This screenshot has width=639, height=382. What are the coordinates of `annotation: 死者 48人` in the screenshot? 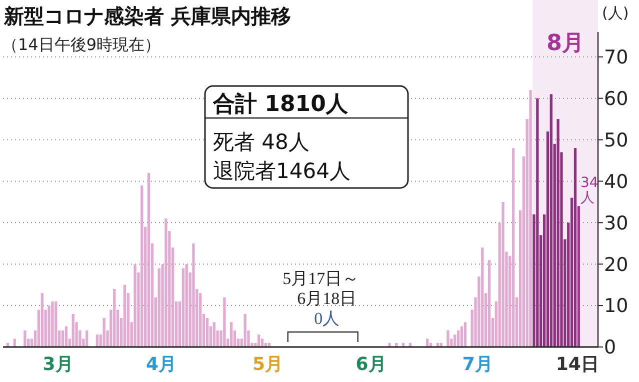 It's located at (261, 142).